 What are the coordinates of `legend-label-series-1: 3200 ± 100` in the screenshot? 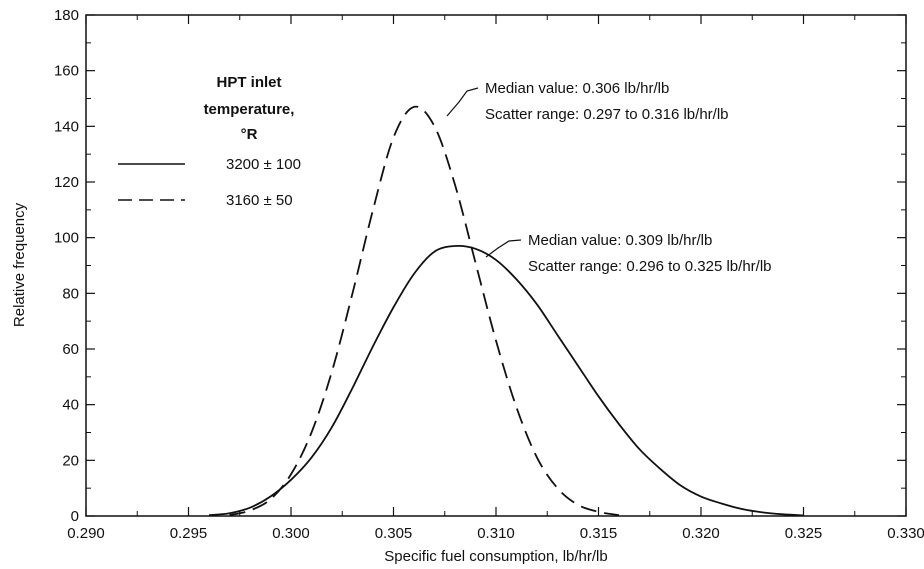 It's located at (263, 164).